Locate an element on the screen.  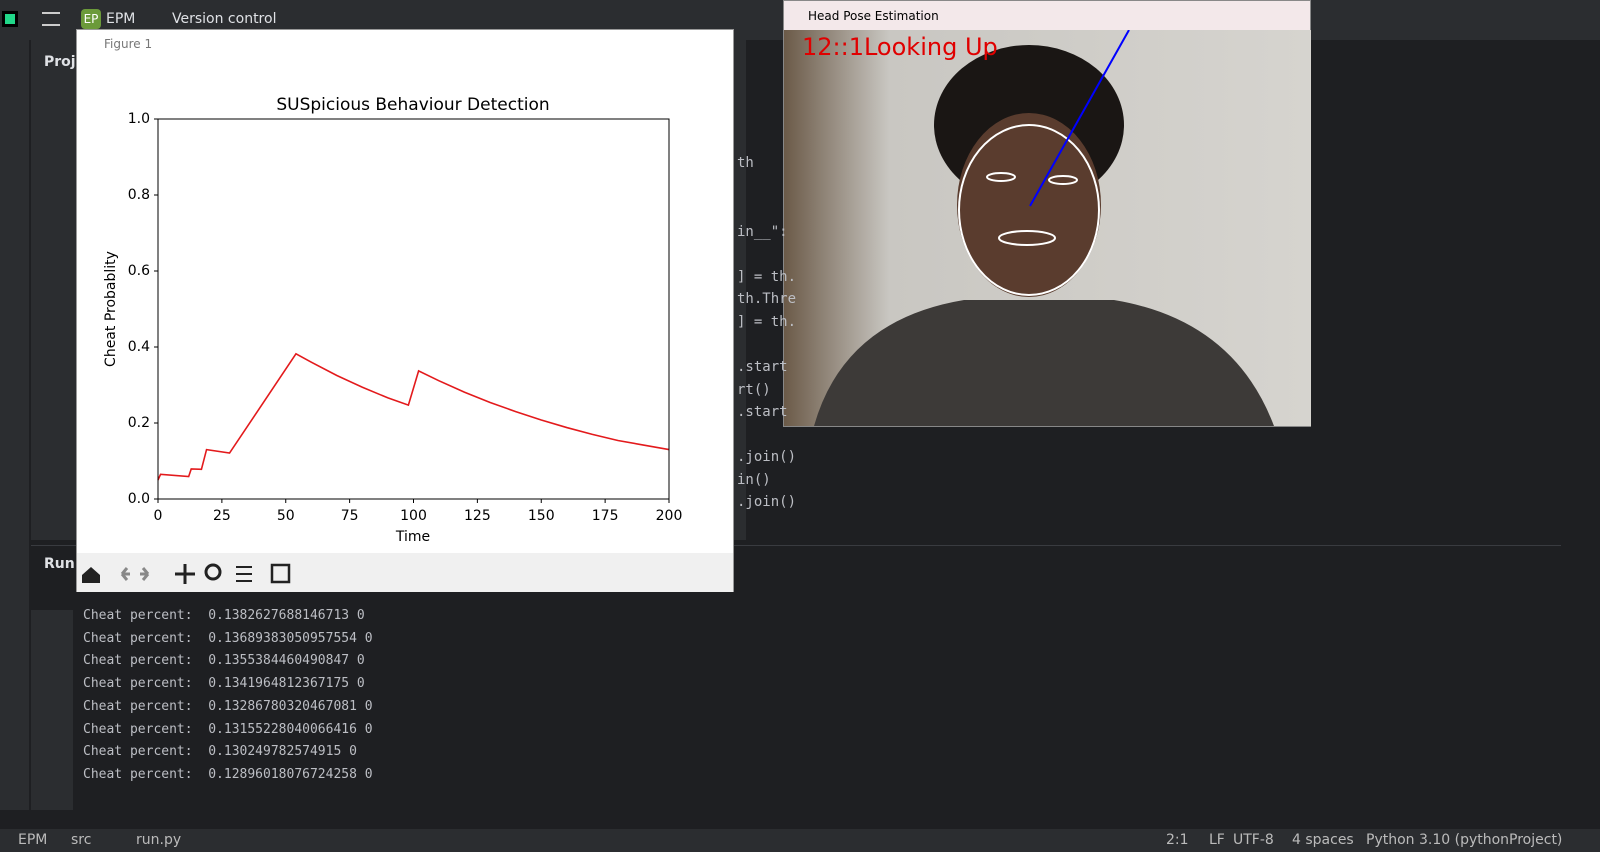
run-label: Run is located at coordinates (59, 564).